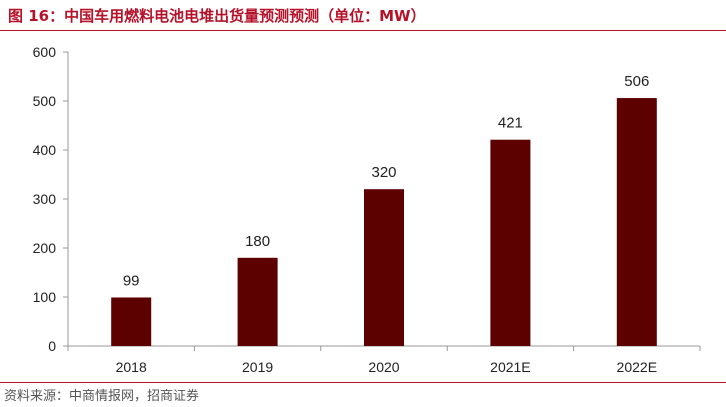 Image resolution: width=726 pixels, height=407 pixels. Describe the element at coordinates (510, 123) in the screenshot. I see `data-label: 421` at that location.